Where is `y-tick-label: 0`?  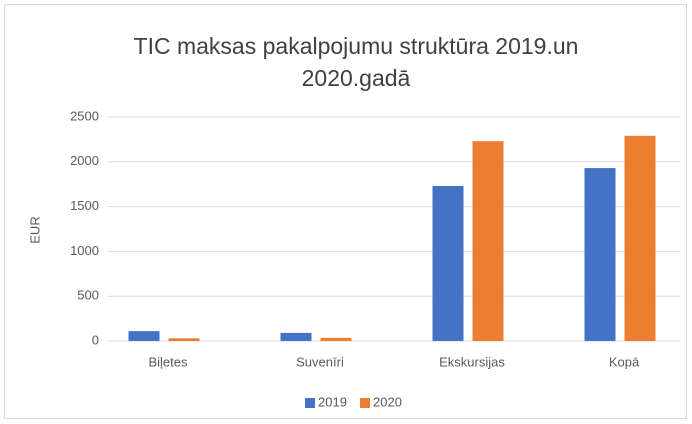
y-tick-label: 0 is located at coordinates (95, 339).